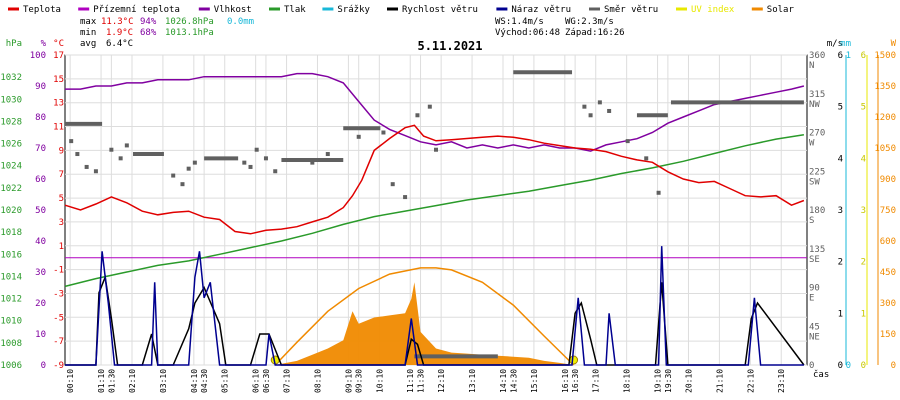 This screenshot has width=900, height=400. I want to click on direction-axis-tick: 90, so click(814, 289).